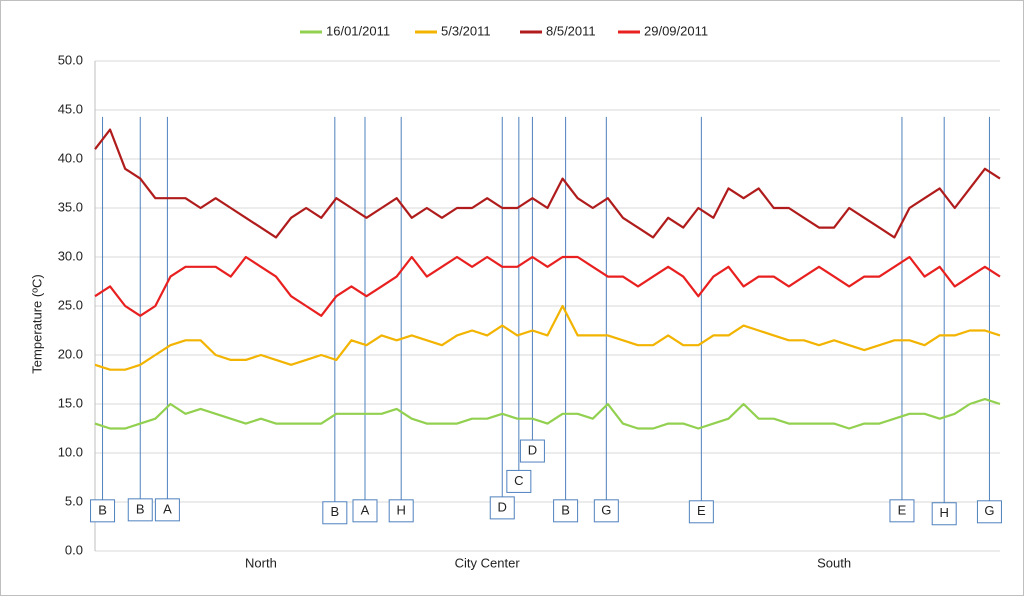 Image resolution: width=1024 pixels, height=596 pixels. What do you see at coordinates (70, 304) in the screenshot?
I see `y-tick-label: 25.0` at bounding box center [70, 304].